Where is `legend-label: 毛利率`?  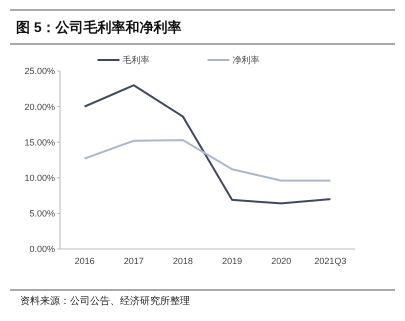
legend-label: 毛利率 is located at coordinates (136, 60).